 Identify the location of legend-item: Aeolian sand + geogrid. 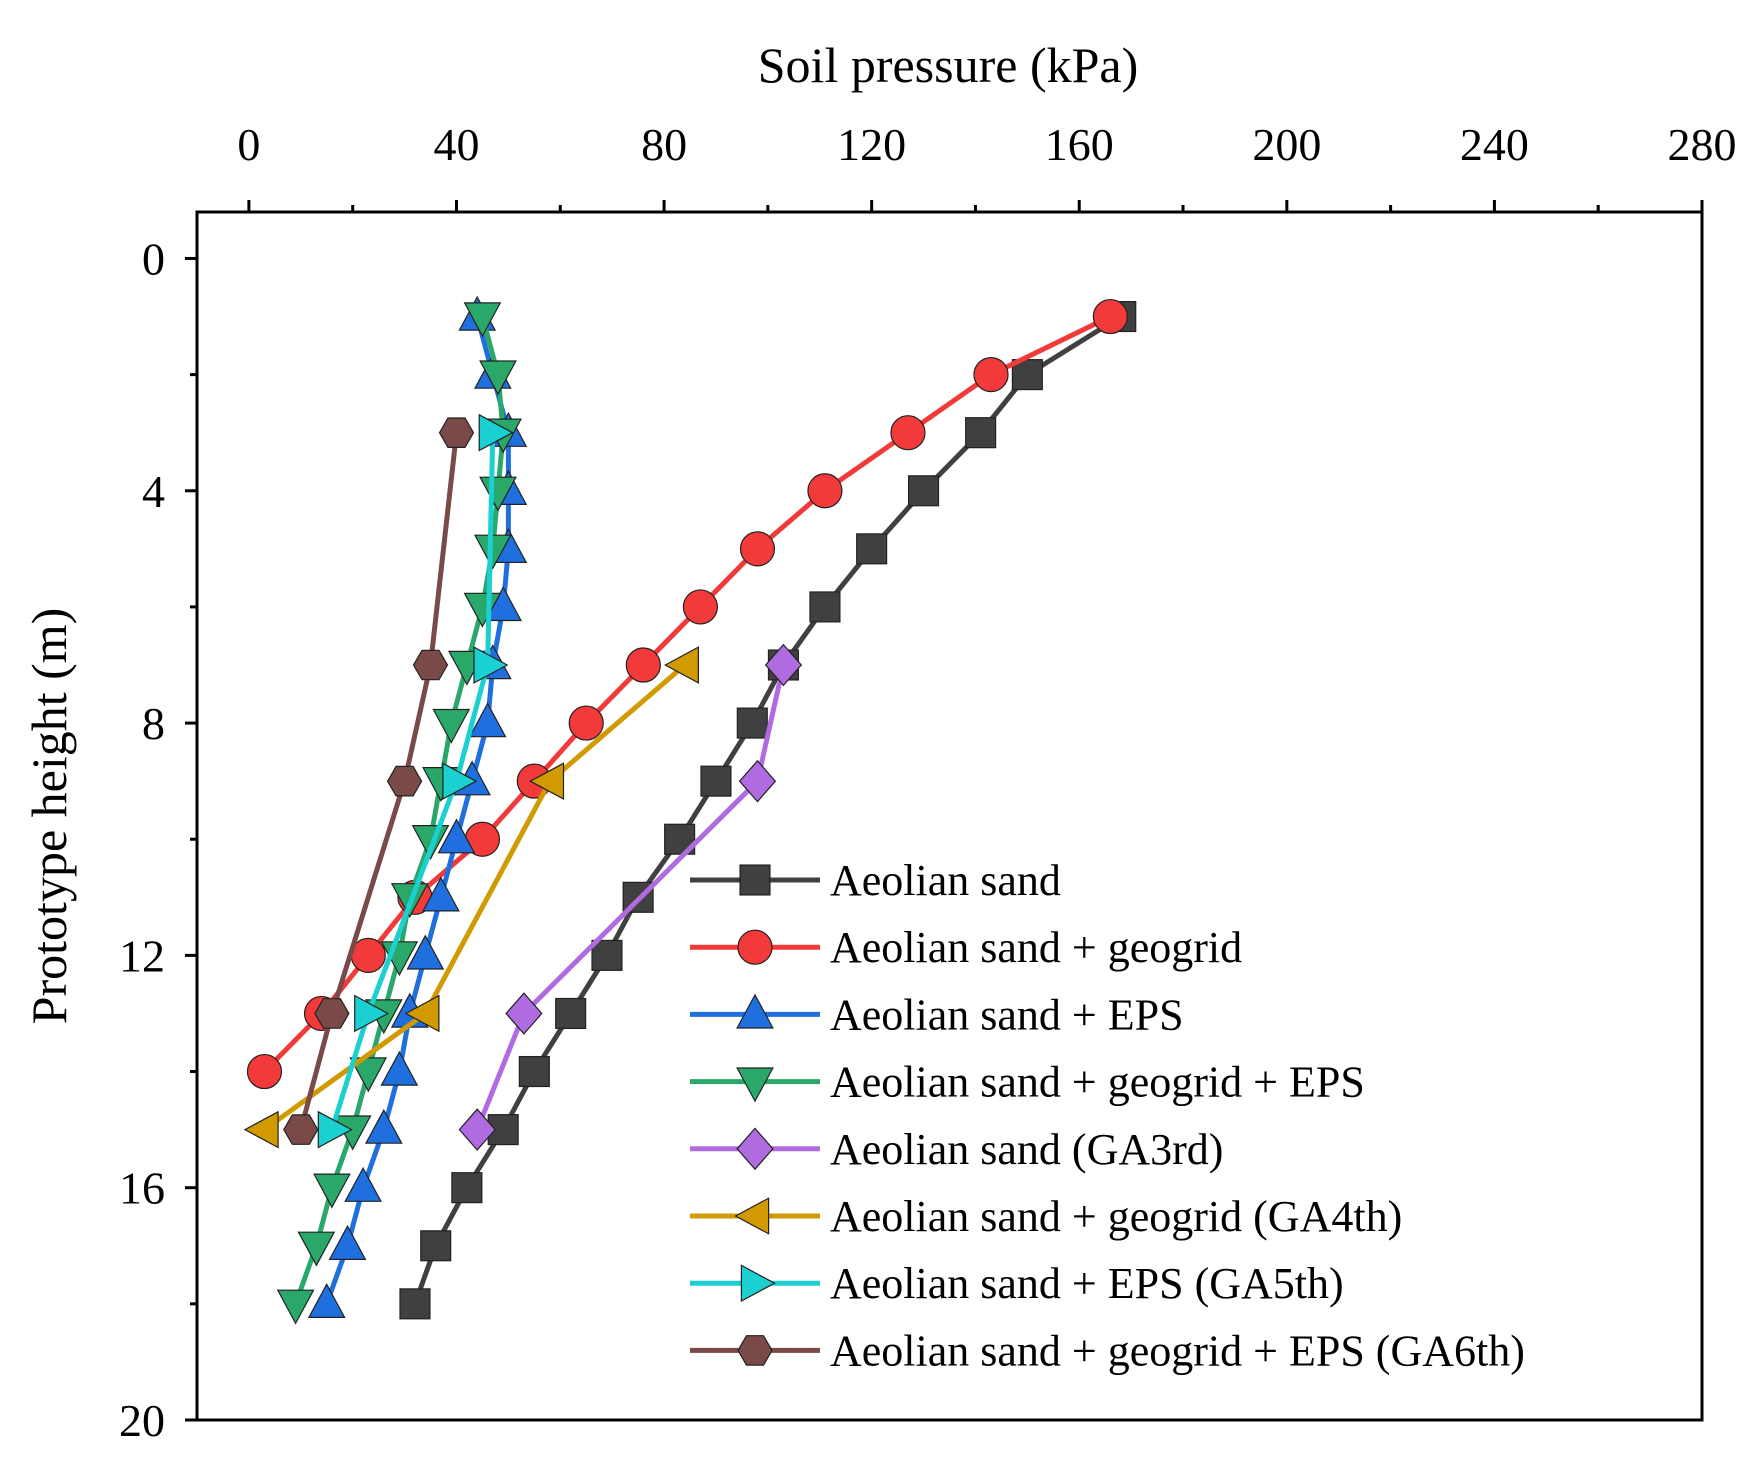
(966, 947).